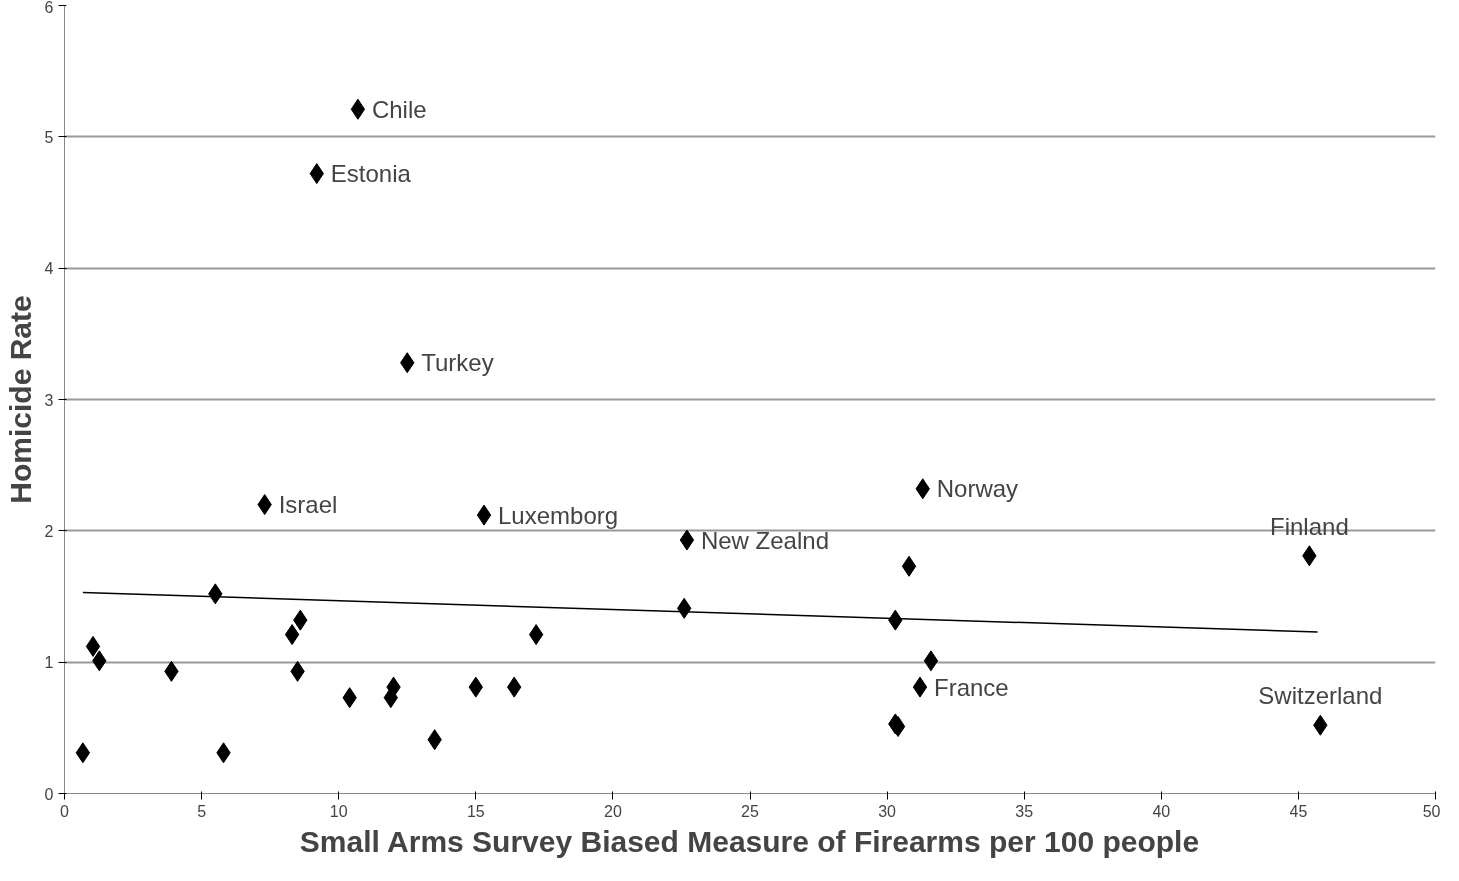 This screenshot has height=881, width=1459. What do you see at coordinates (49, 794) in the screenshot?
I see `y-tick-label: 0` at bounding box center [49, 794].